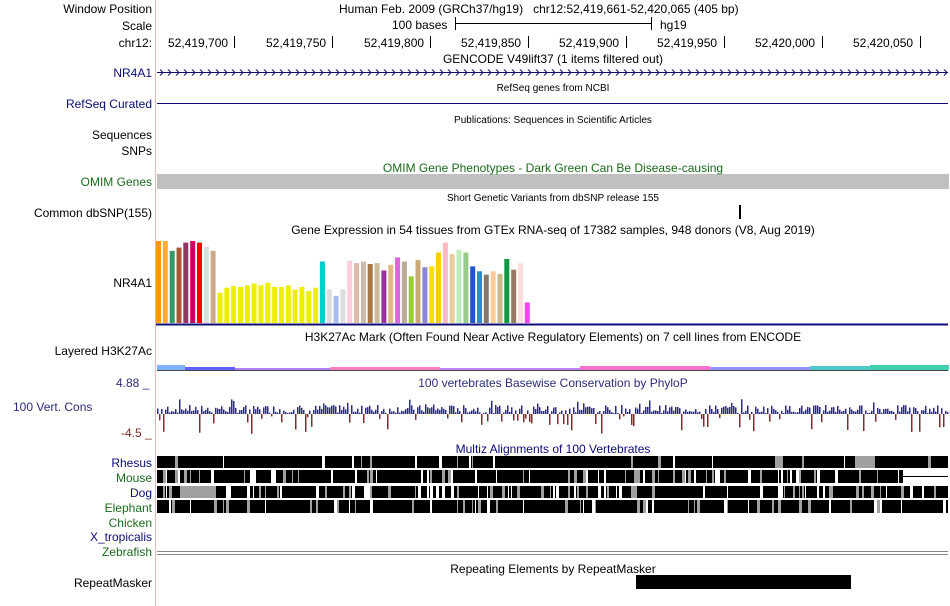 This screenshot has height=606, width=950. What do you see at coordinates (112, 583) in the screenshot?
I see `repeatmasker-label: RepeatMasker` at bounding box center [112, 583].